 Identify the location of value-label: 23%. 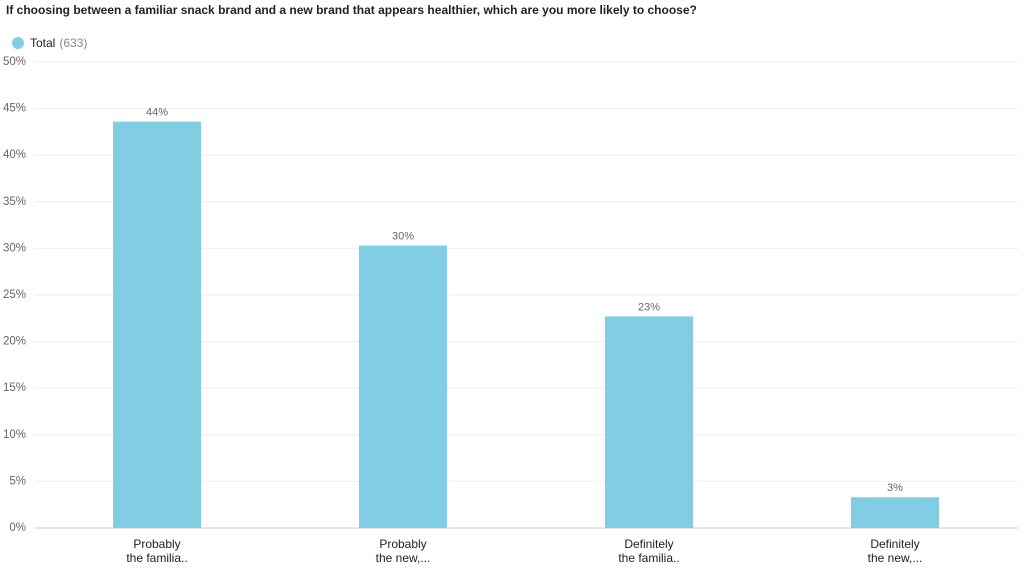
(649, 307).